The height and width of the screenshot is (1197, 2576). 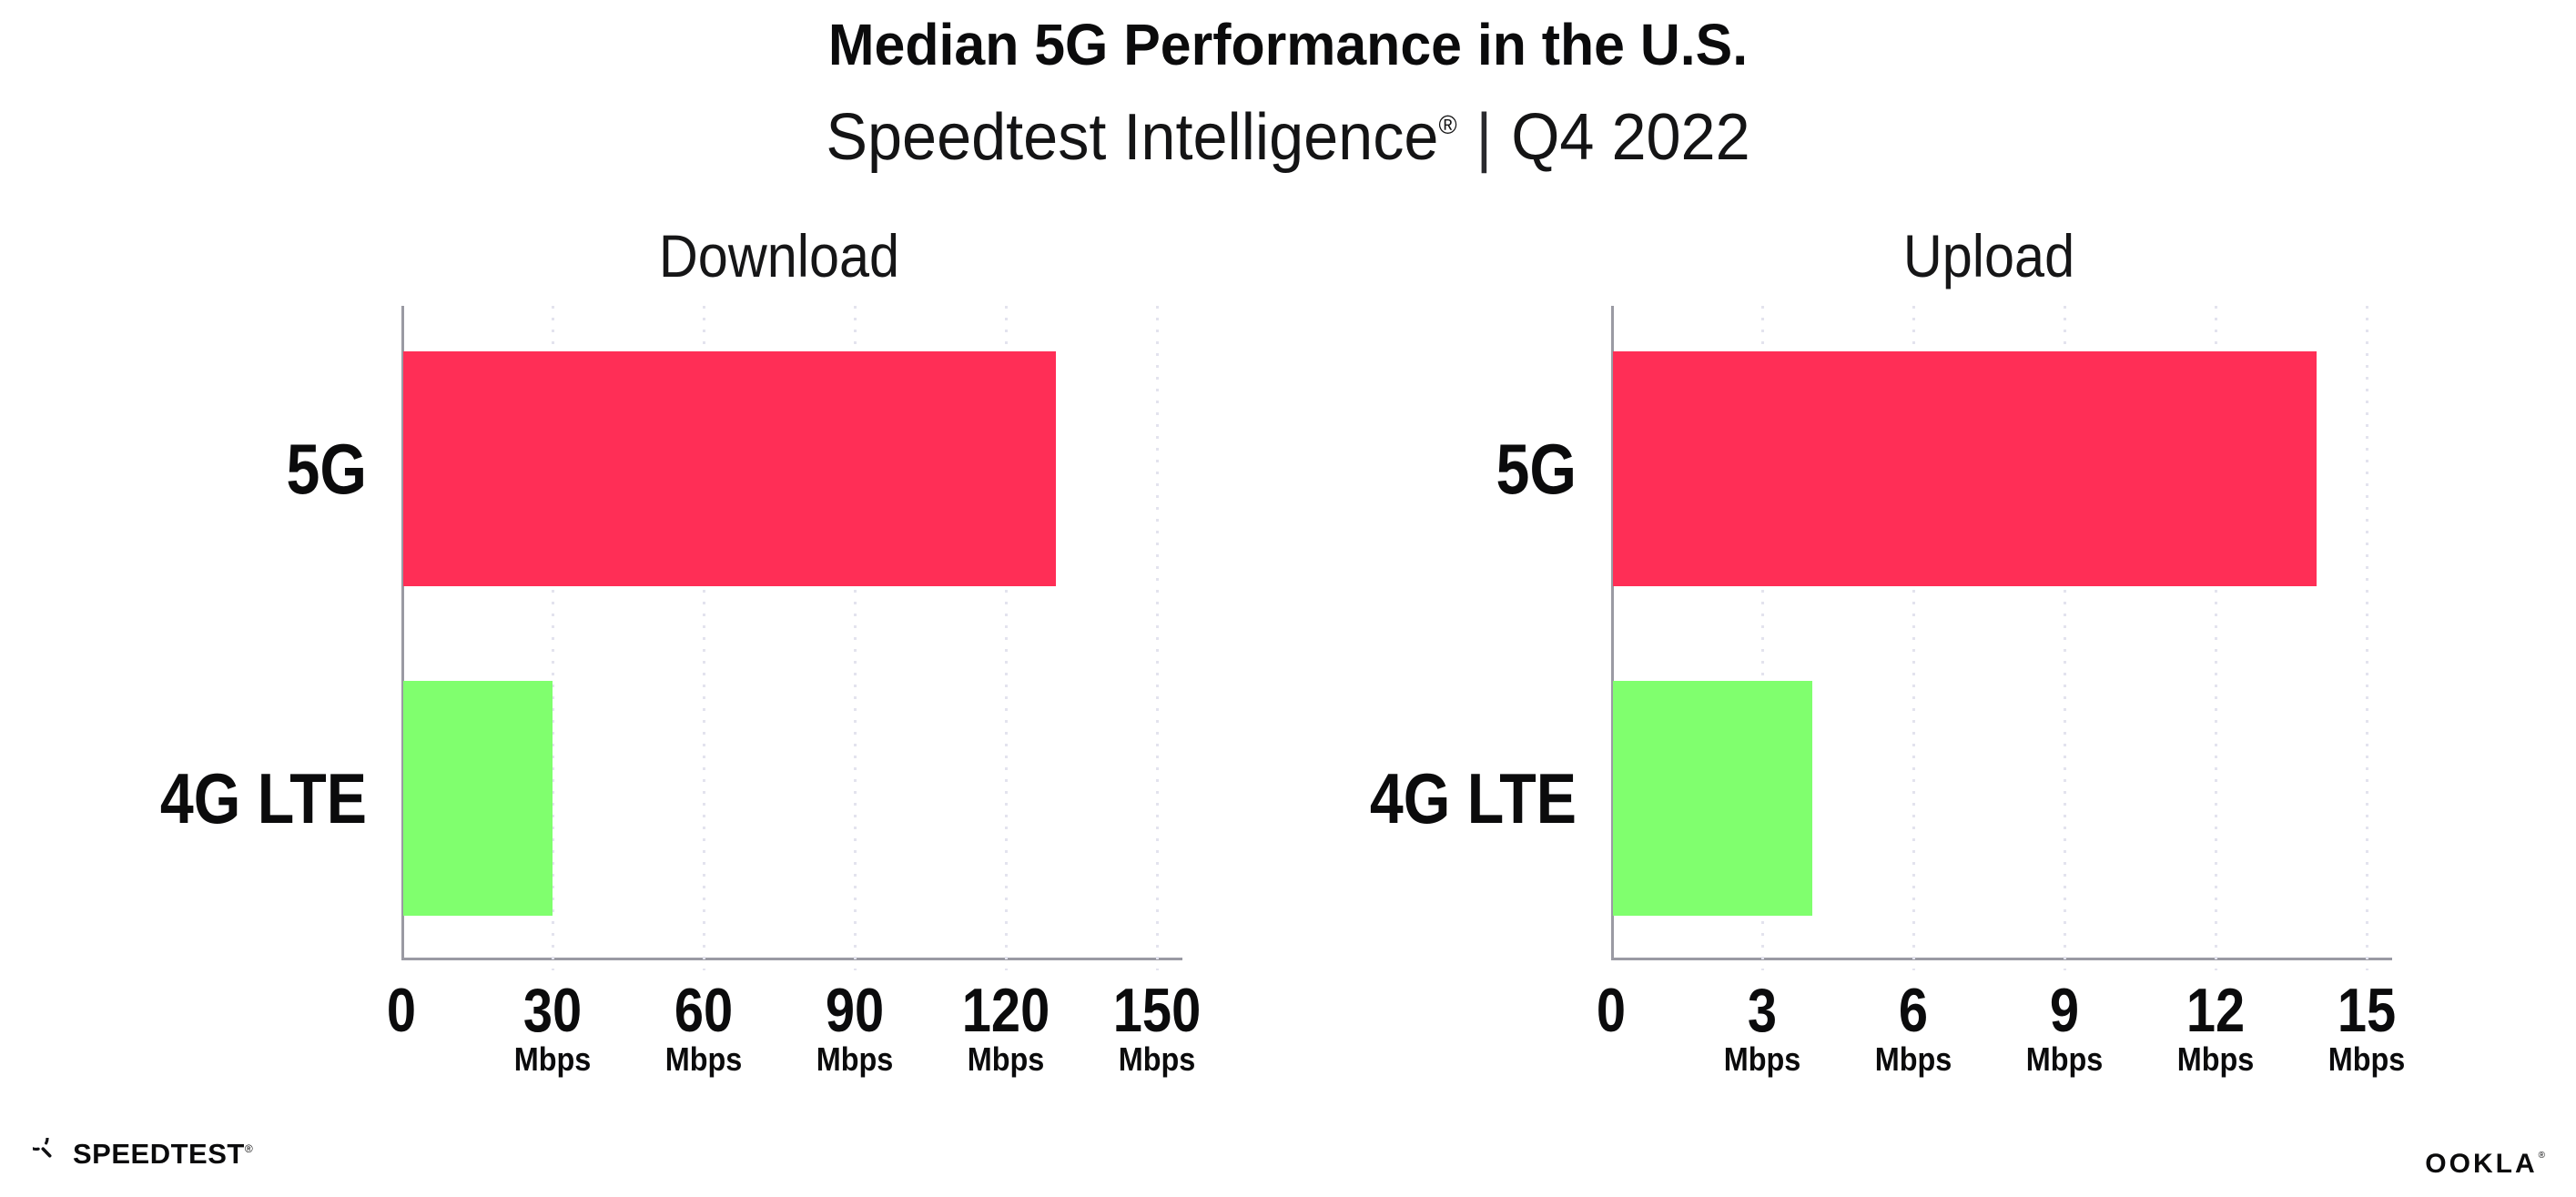 What do you see at coordinates (2001, 959) in the screenshot?
I see `x-axis-upload` at bounding box center [2001, 959].